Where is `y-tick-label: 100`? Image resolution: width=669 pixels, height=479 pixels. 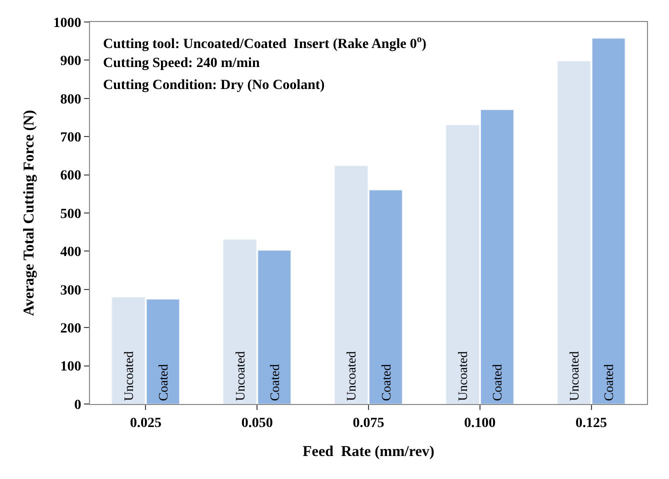 y-tick-label: 100 is located at coordinates (71, 367).